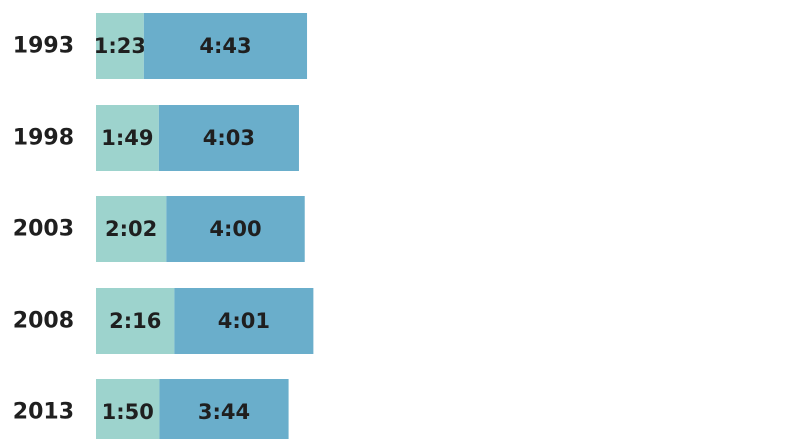 The image size is (790, 439). Describe the element at coordinates (43, 138) in the screenshot. I see `year-label-1998: 1998` at that location.